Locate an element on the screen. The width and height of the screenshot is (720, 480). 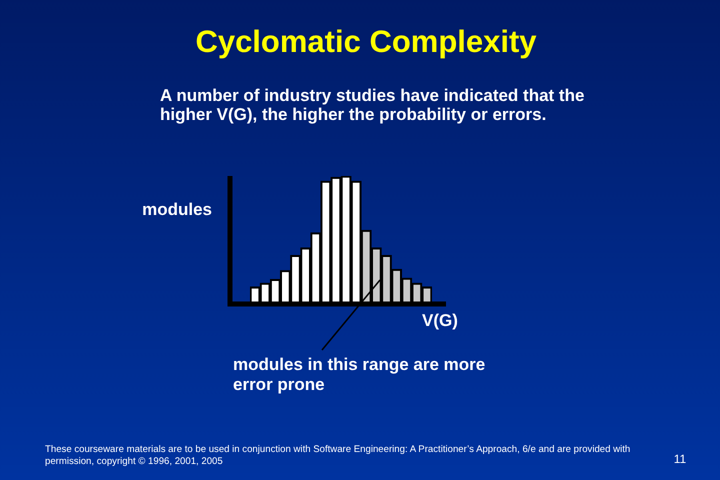
chart-subtitle: A number of industry studies have indicated that the higher V(G), the higher the probability or errors. is located at coordinates (373, 105).